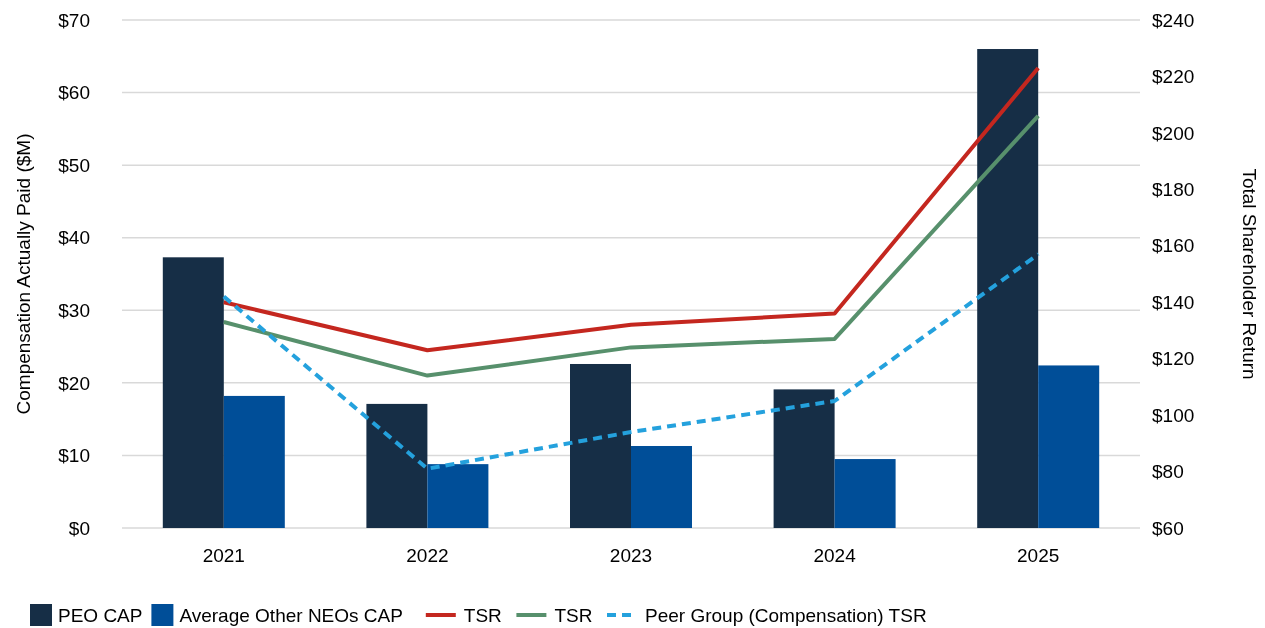 This screenshot has height=628, width=1265. I want to click on y2-tick-label: $120, so click(1173, 359).